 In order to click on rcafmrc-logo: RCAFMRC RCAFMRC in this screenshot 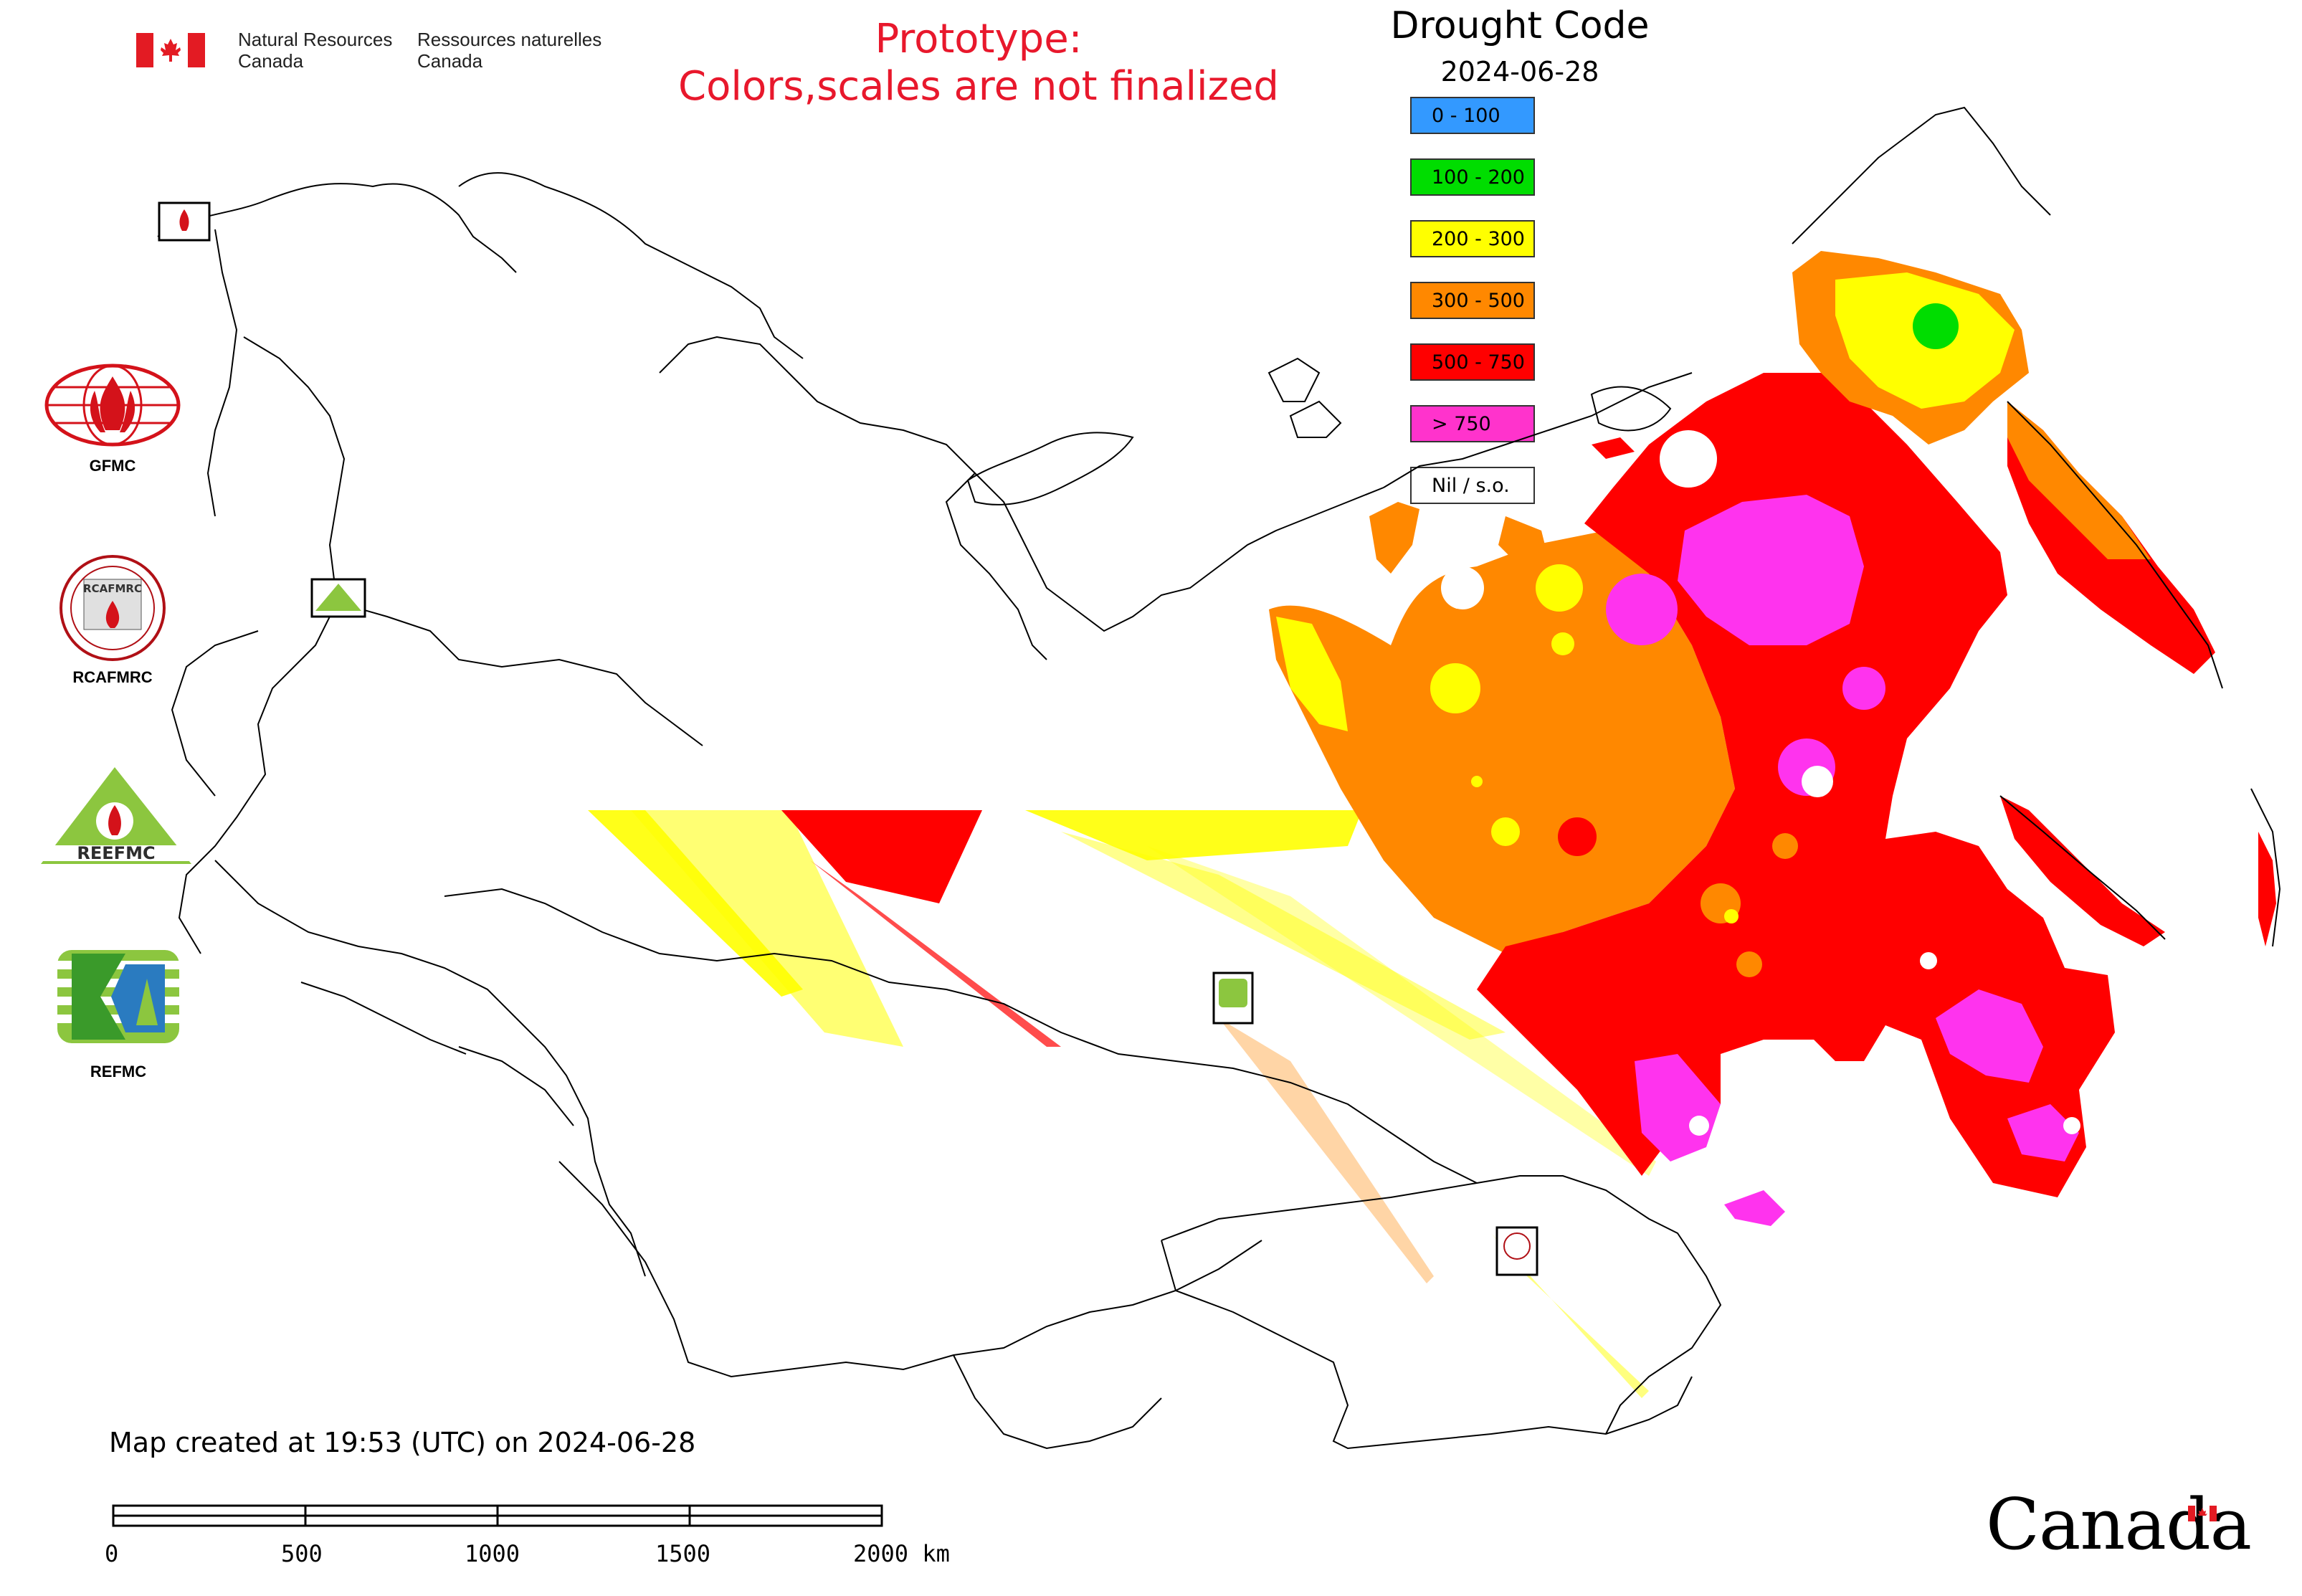, I will do `click(113, 622)`.